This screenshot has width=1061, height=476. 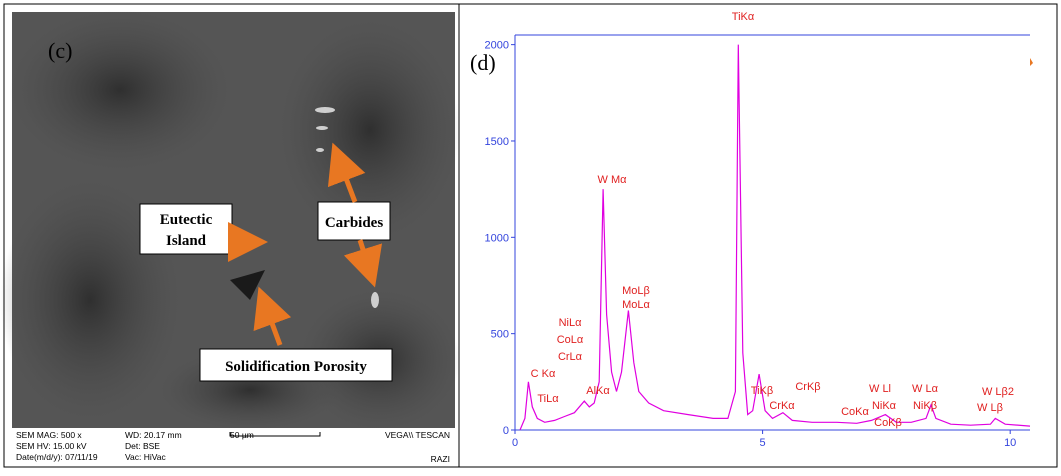 What do you see at coordinates (497, 238) in the screenshot?
I see `y-tick-label: 1000` at bounding box center [497, 238].